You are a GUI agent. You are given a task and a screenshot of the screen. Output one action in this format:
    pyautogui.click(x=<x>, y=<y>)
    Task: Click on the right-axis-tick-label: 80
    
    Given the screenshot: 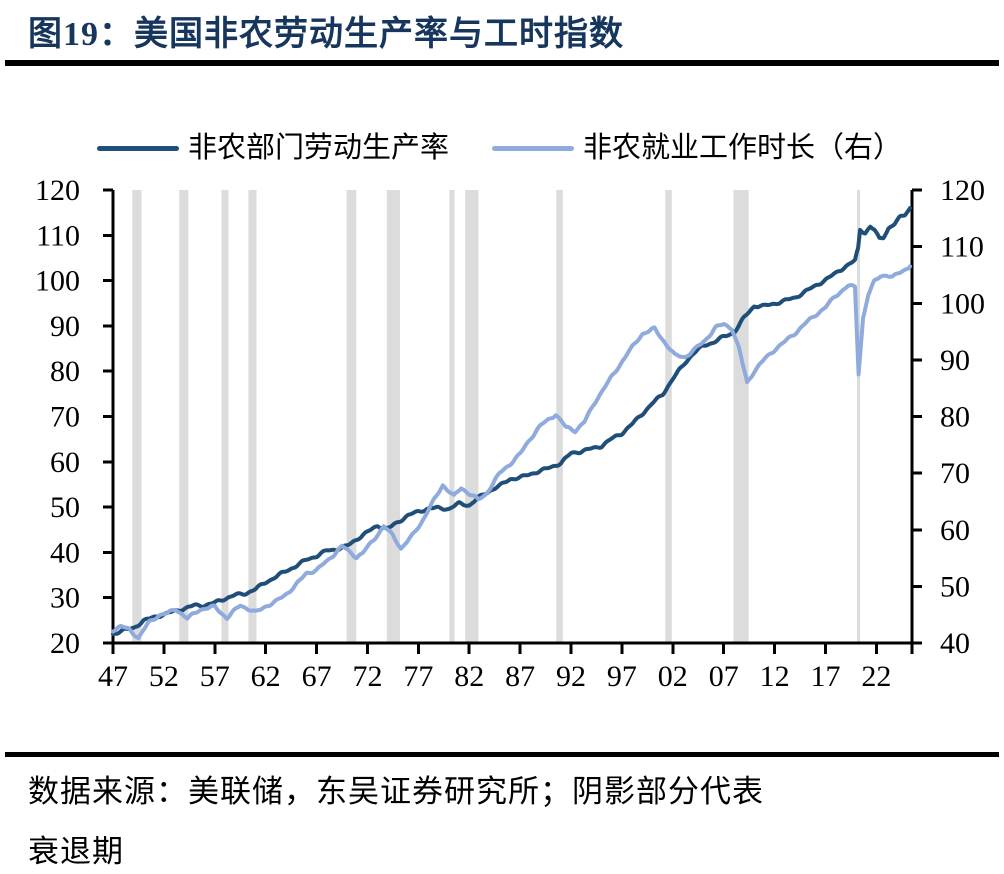 What is the action you would take?
    pyautogui.click(x=955, y=417)
    